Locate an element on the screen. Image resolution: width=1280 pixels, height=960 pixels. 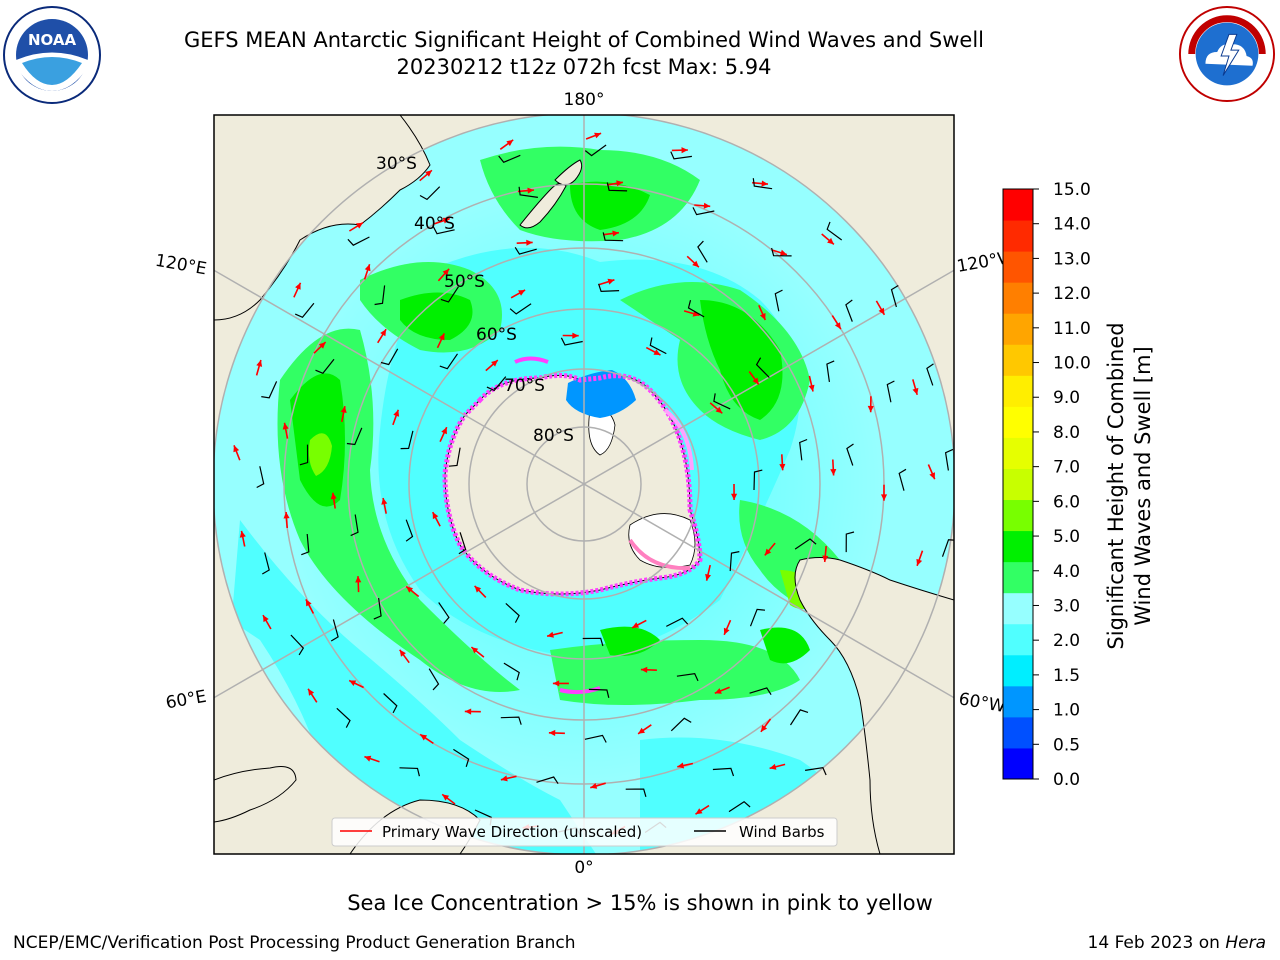
lat-label-50s: 50°S is located at coordinates (464, 282).